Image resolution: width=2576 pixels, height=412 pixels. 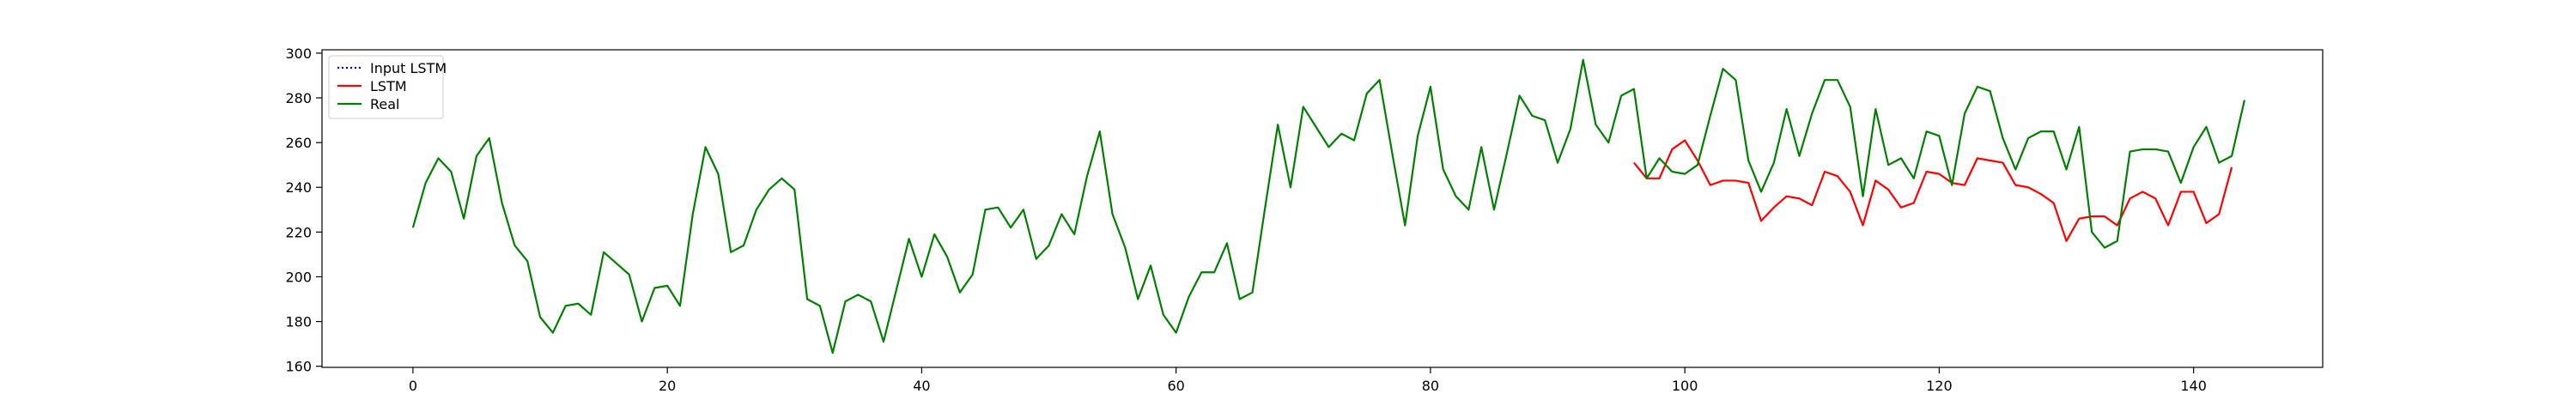 I want to click on legend: Input LSTM LSTM Real, so click(x=388, y=87).